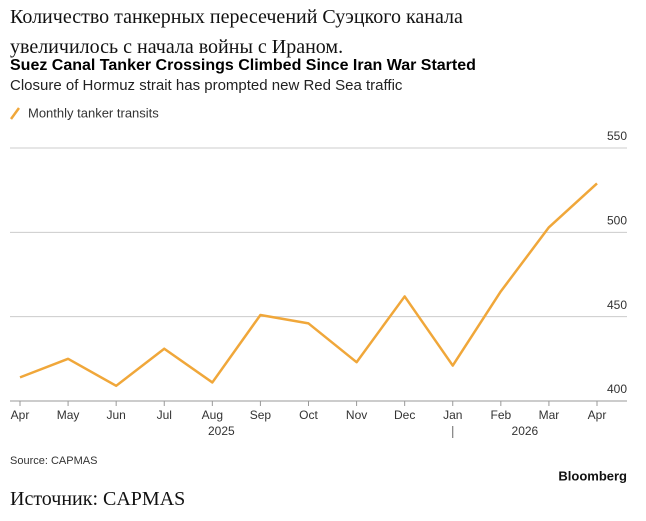 Image resolution: width=646 pixels, height=521 pixels. What do you see at coordinates (549, 415) in the screenshot?
I see `x-tick-label: Mar` at bounding box center [549, 415].